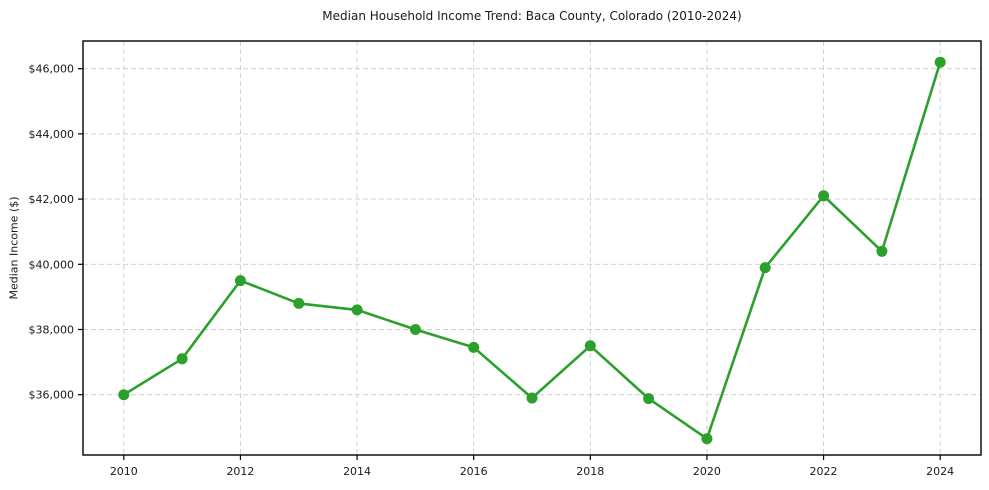 This screenshot has height=490, width=989. Describe the element at coordinates (357, 310) in the screenshot. I see `data-point-2014` at that location.